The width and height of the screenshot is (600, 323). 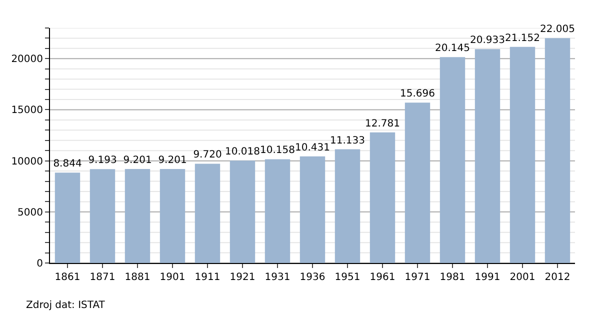 I want to click on data-label: 20.145, so click(x=452, y=48).